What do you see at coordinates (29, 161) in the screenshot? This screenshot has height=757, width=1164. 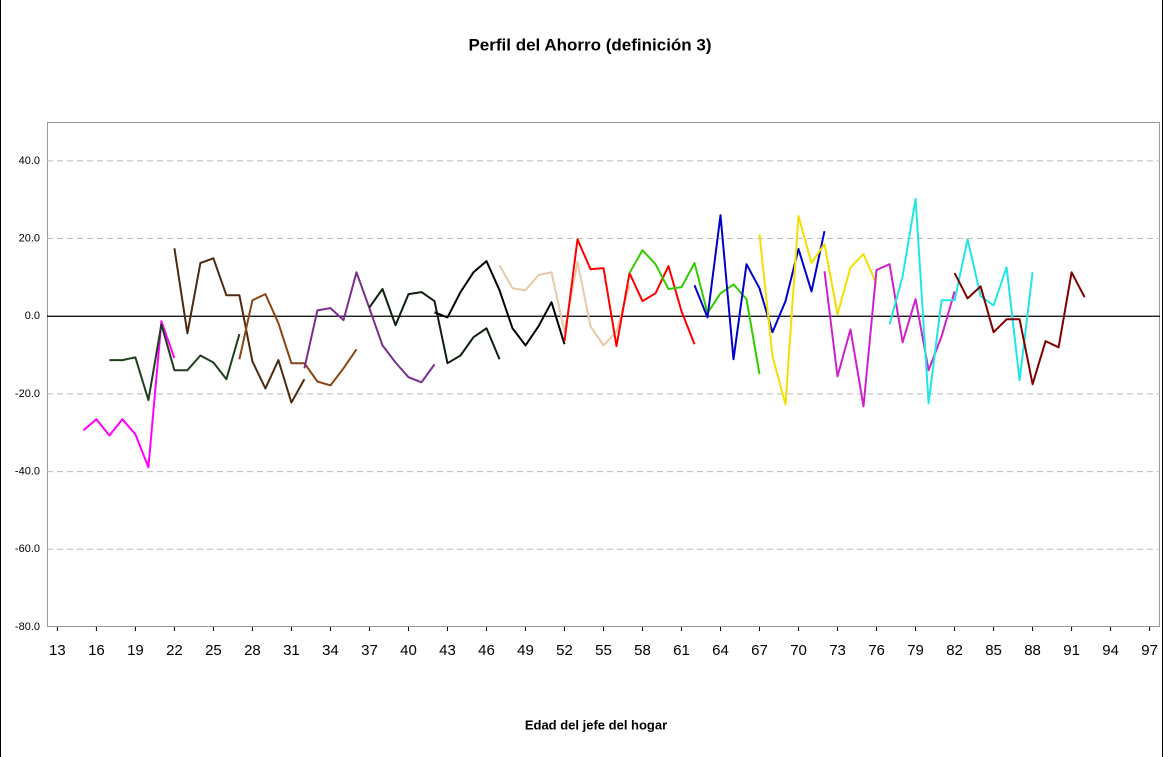 I see `y-tick-label: 40.0` at bounding box center [29, 161].